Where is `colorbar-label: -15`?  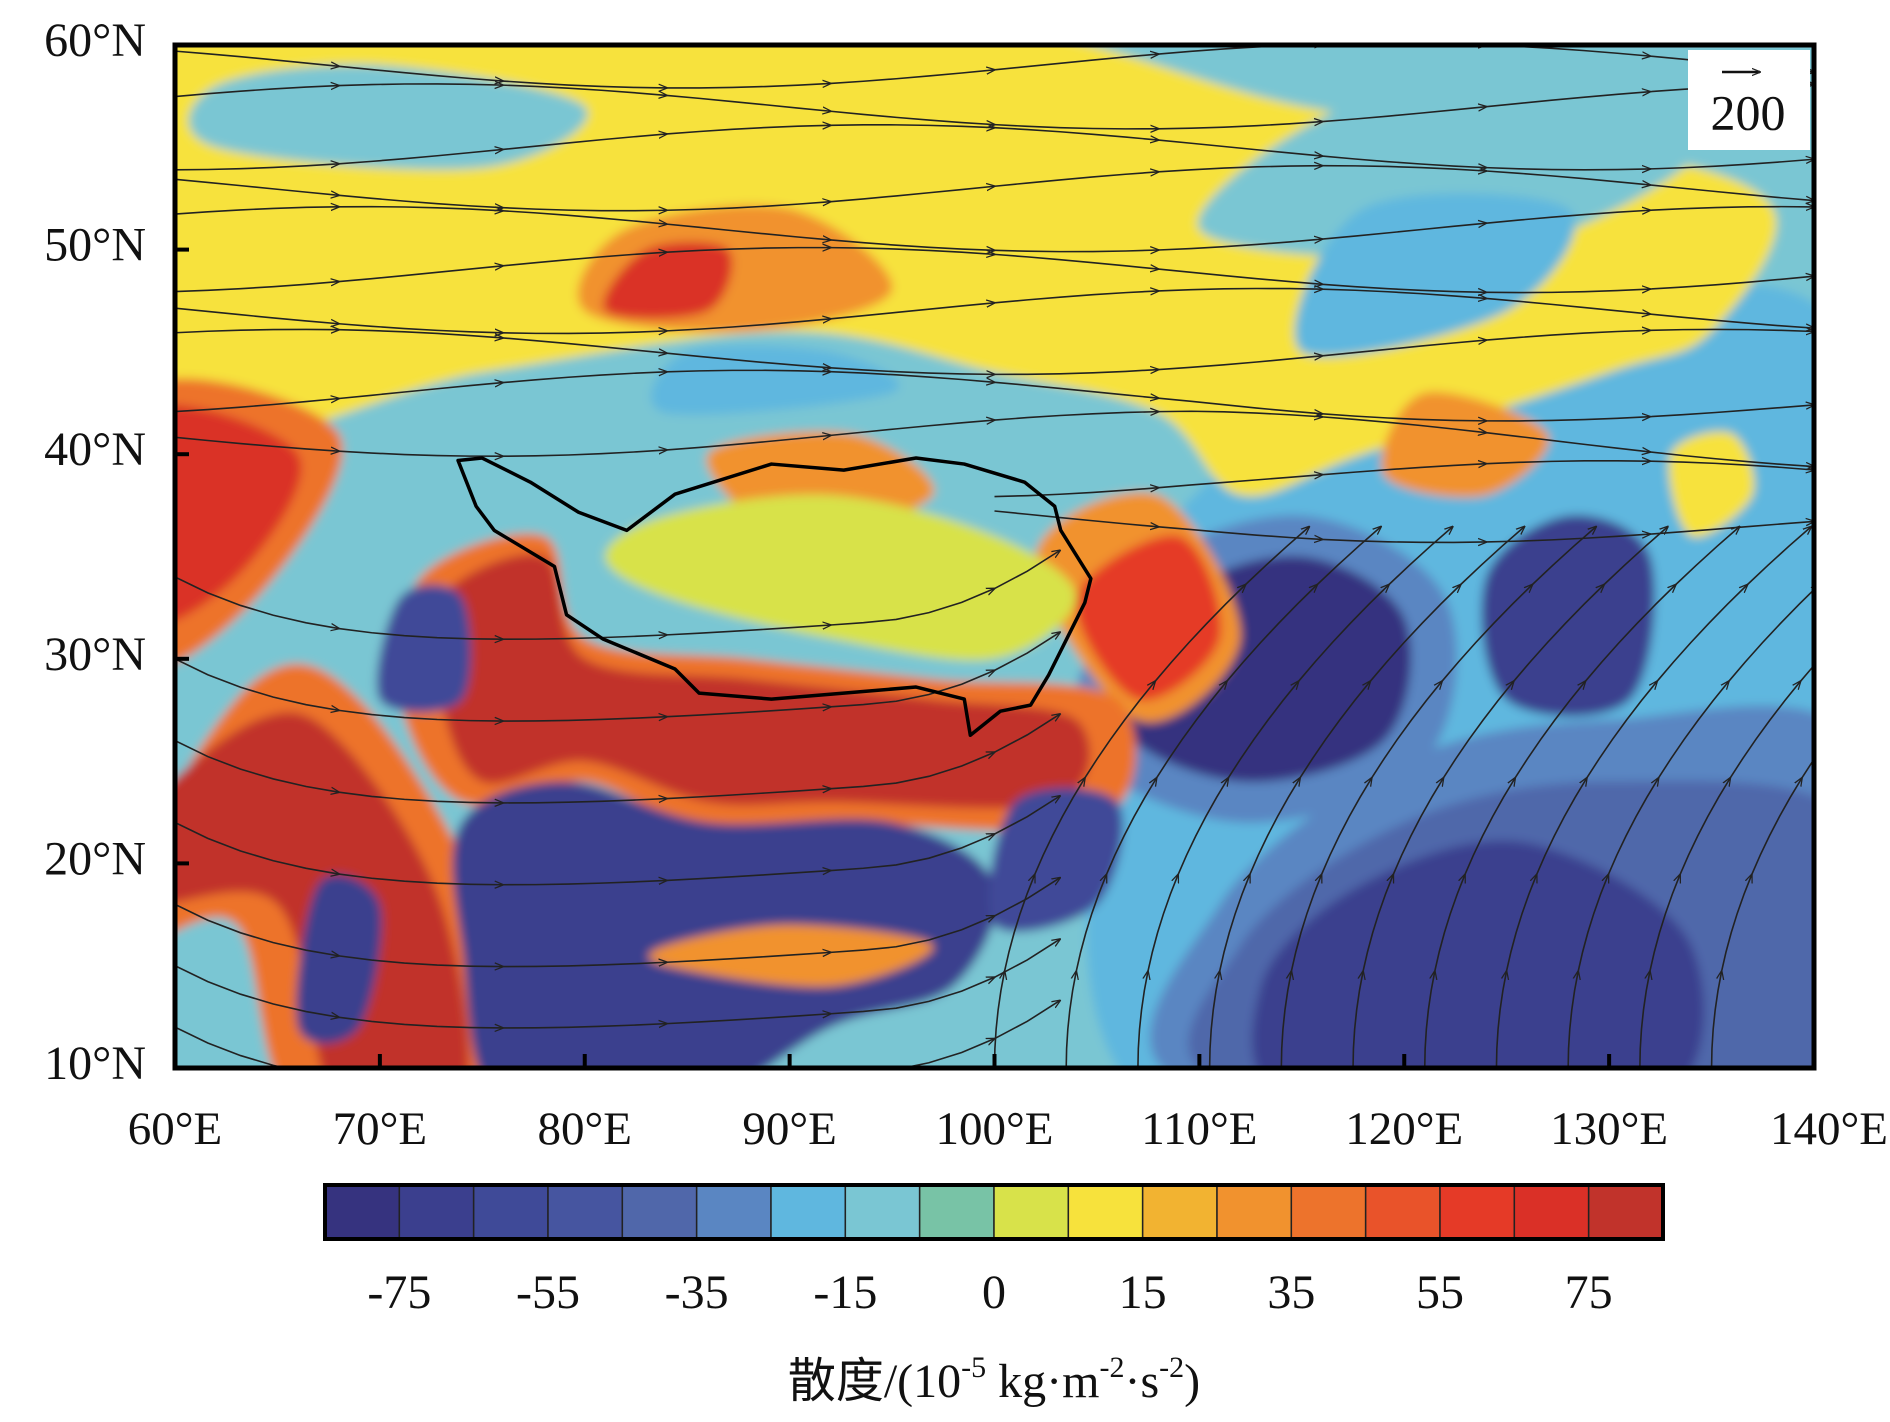 colorbar-label: -15 is located at coordinates (845, 1292).